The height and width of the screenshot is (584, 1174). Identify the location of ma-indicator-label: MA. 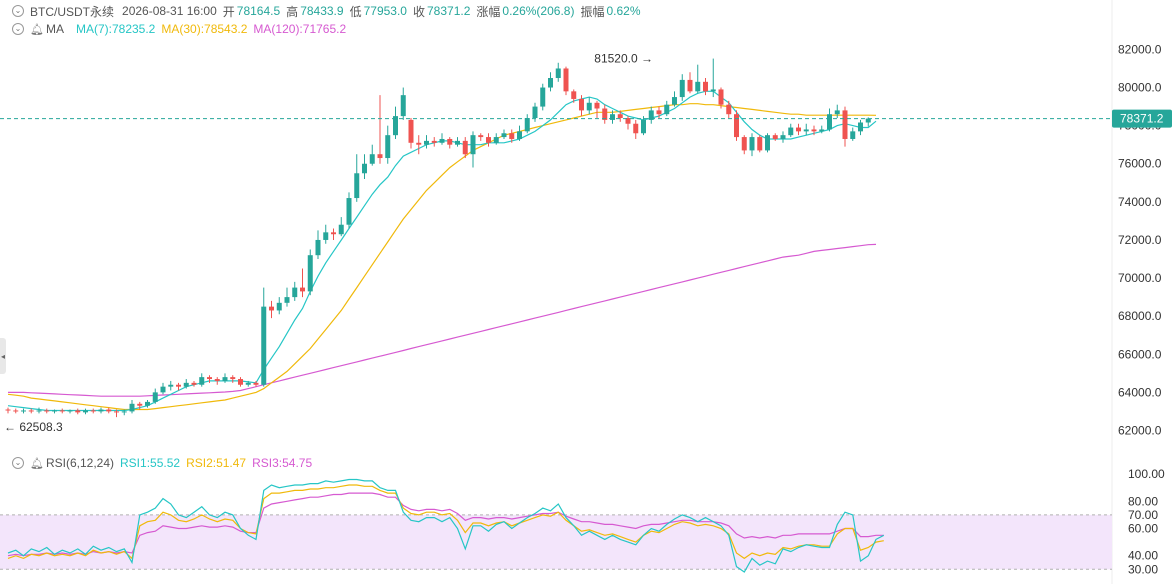
(54, 29).